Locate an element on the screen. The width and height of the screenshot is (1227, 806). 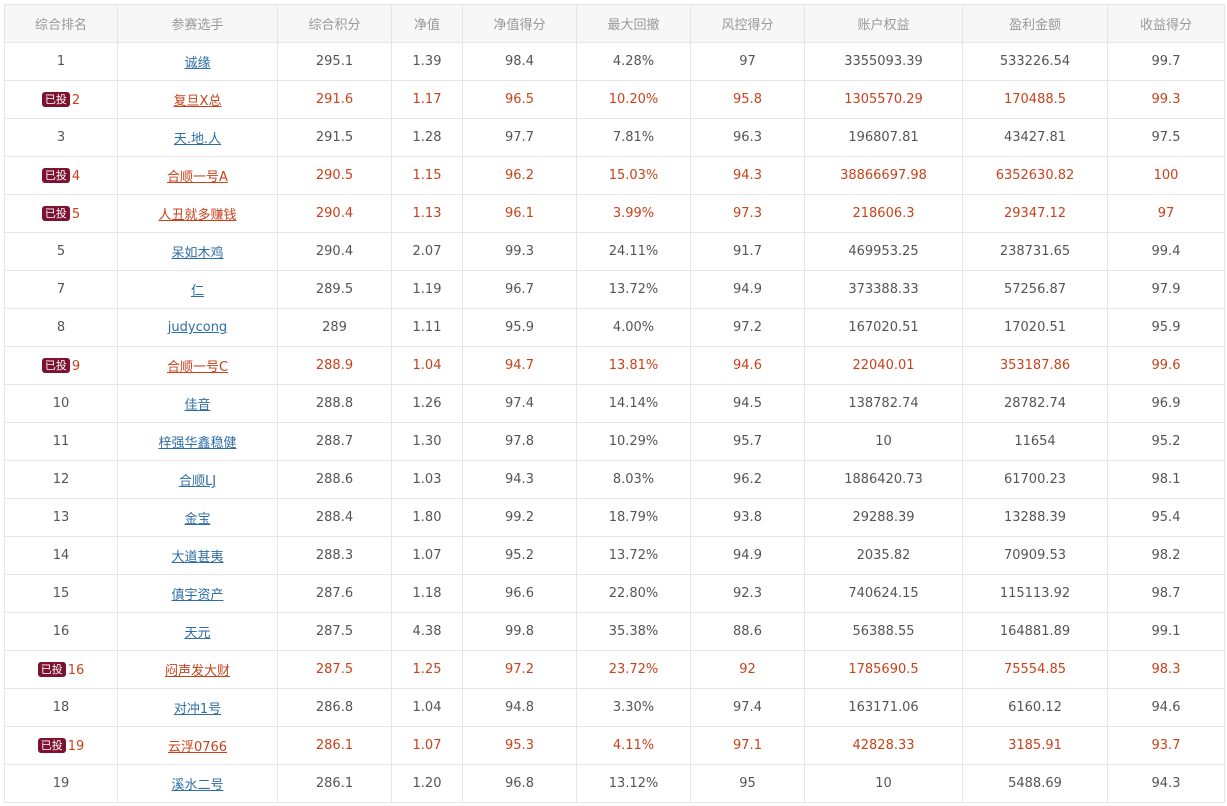
player-link: 天.地.人 is located at coordinates (197, 139).